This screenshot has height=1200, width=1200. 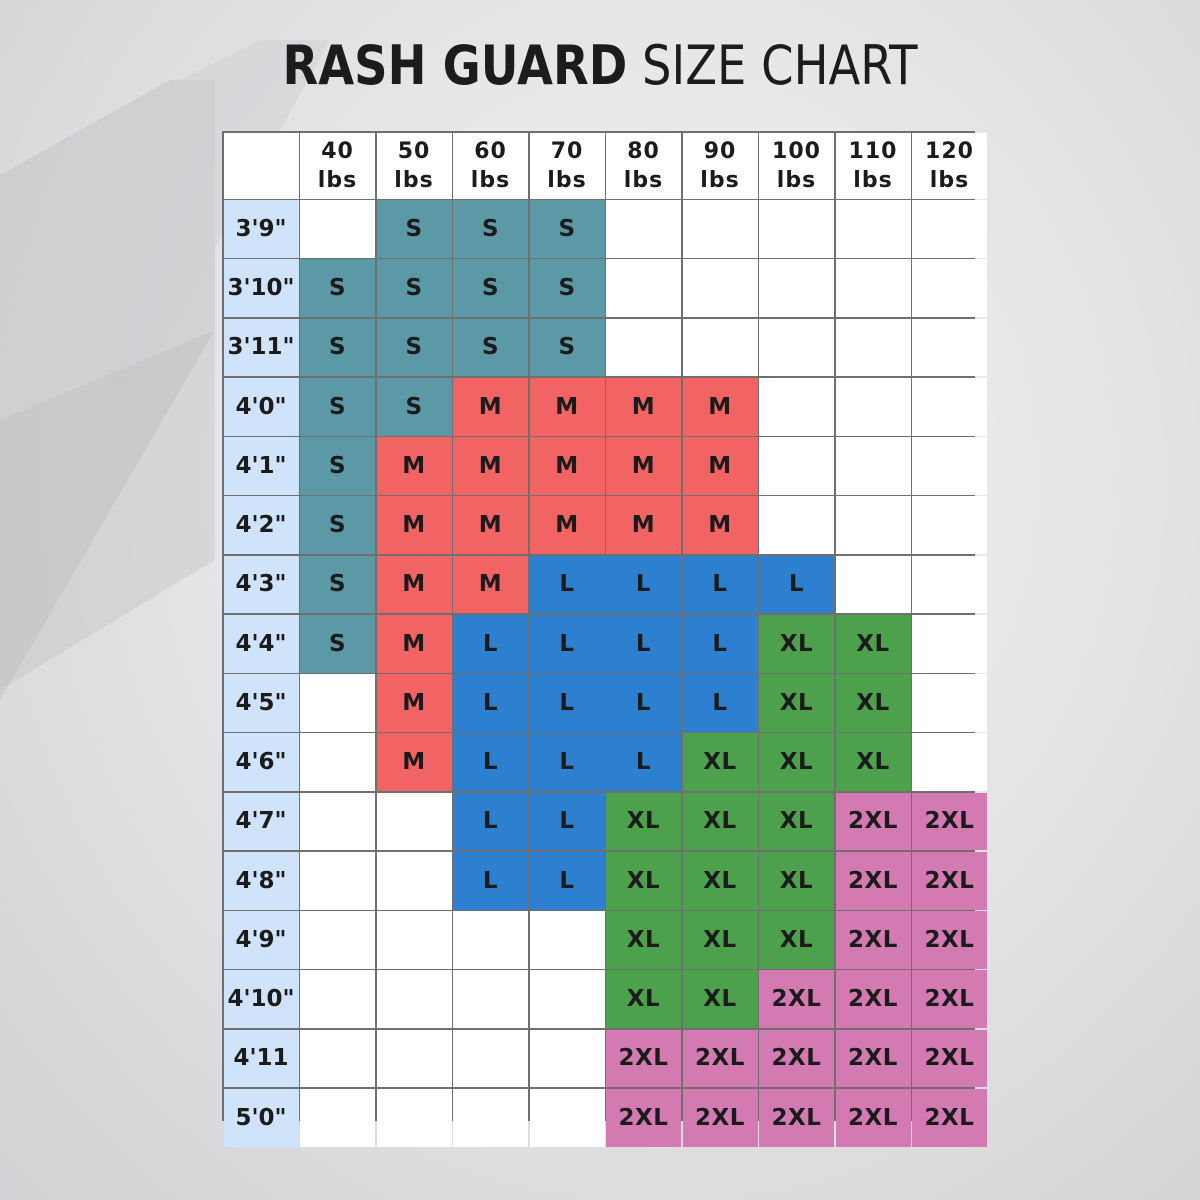 What do you see at coordinates (261, 1117) in the screenshot?
I see `height-label: 5'0"` at bounding box center [261, 1117].